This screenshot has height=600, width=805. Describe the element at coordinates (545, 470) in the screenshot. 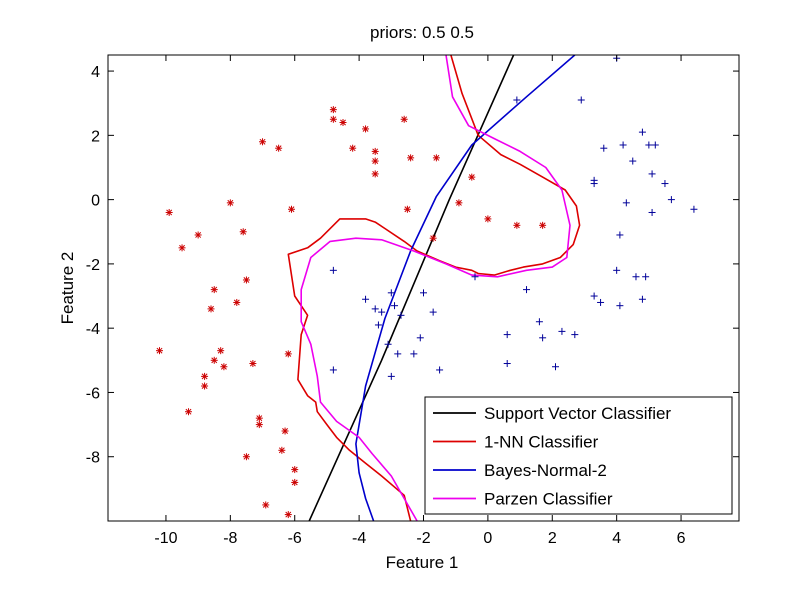

I see `legend-label-bayes-normal-2: Bayes-Normal-2` at that location.